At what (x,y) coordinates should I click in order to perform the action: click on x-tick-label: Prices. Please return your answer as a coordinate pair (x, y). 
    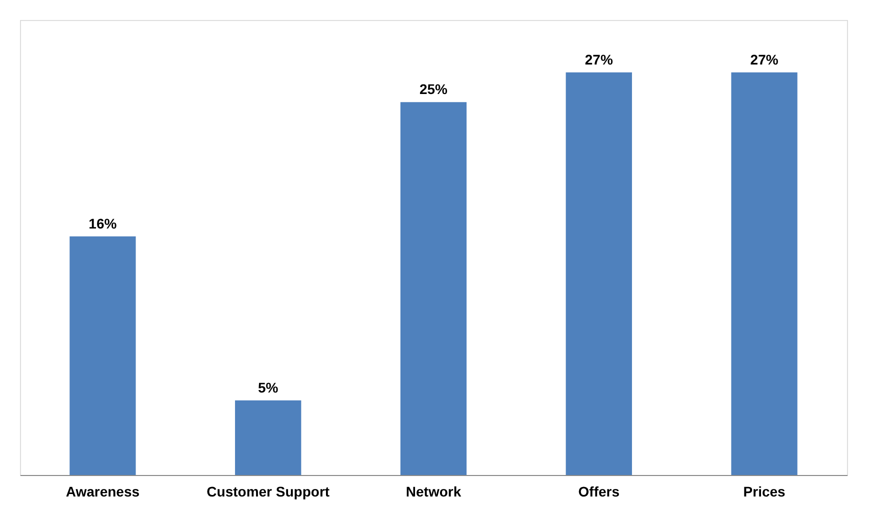
    Looking at the image, I should click on (764, 492).